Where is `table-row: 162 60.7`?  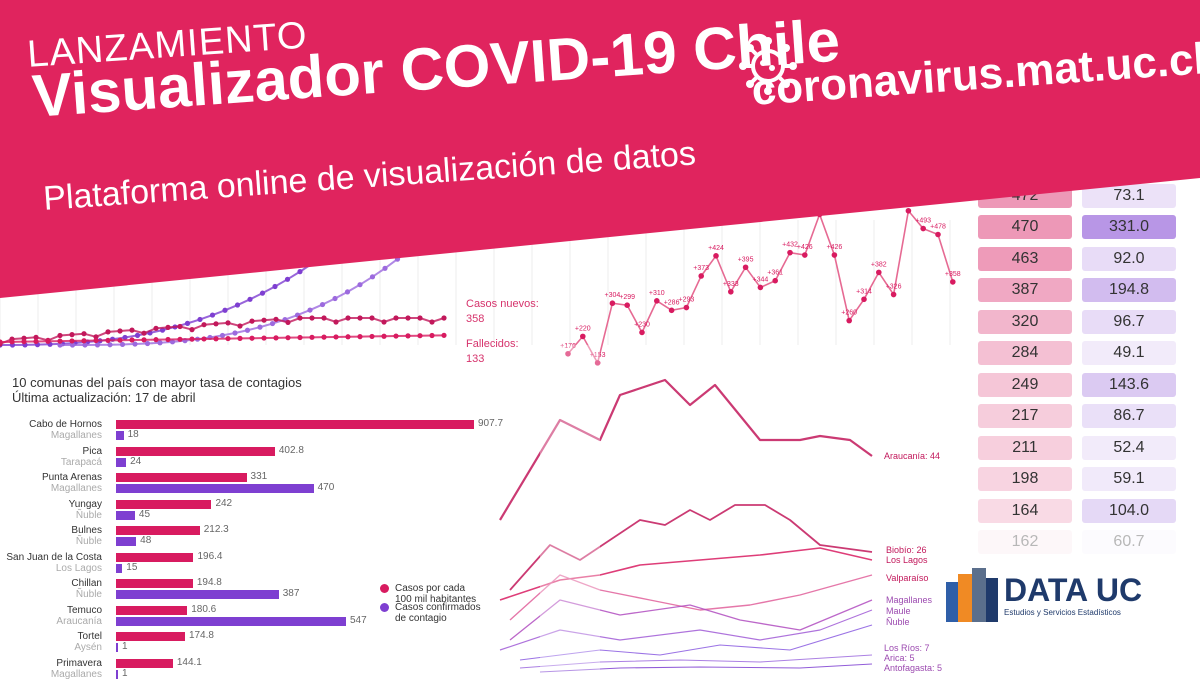
table-row: 162 60.7 is located at coordinates (1078, 543).